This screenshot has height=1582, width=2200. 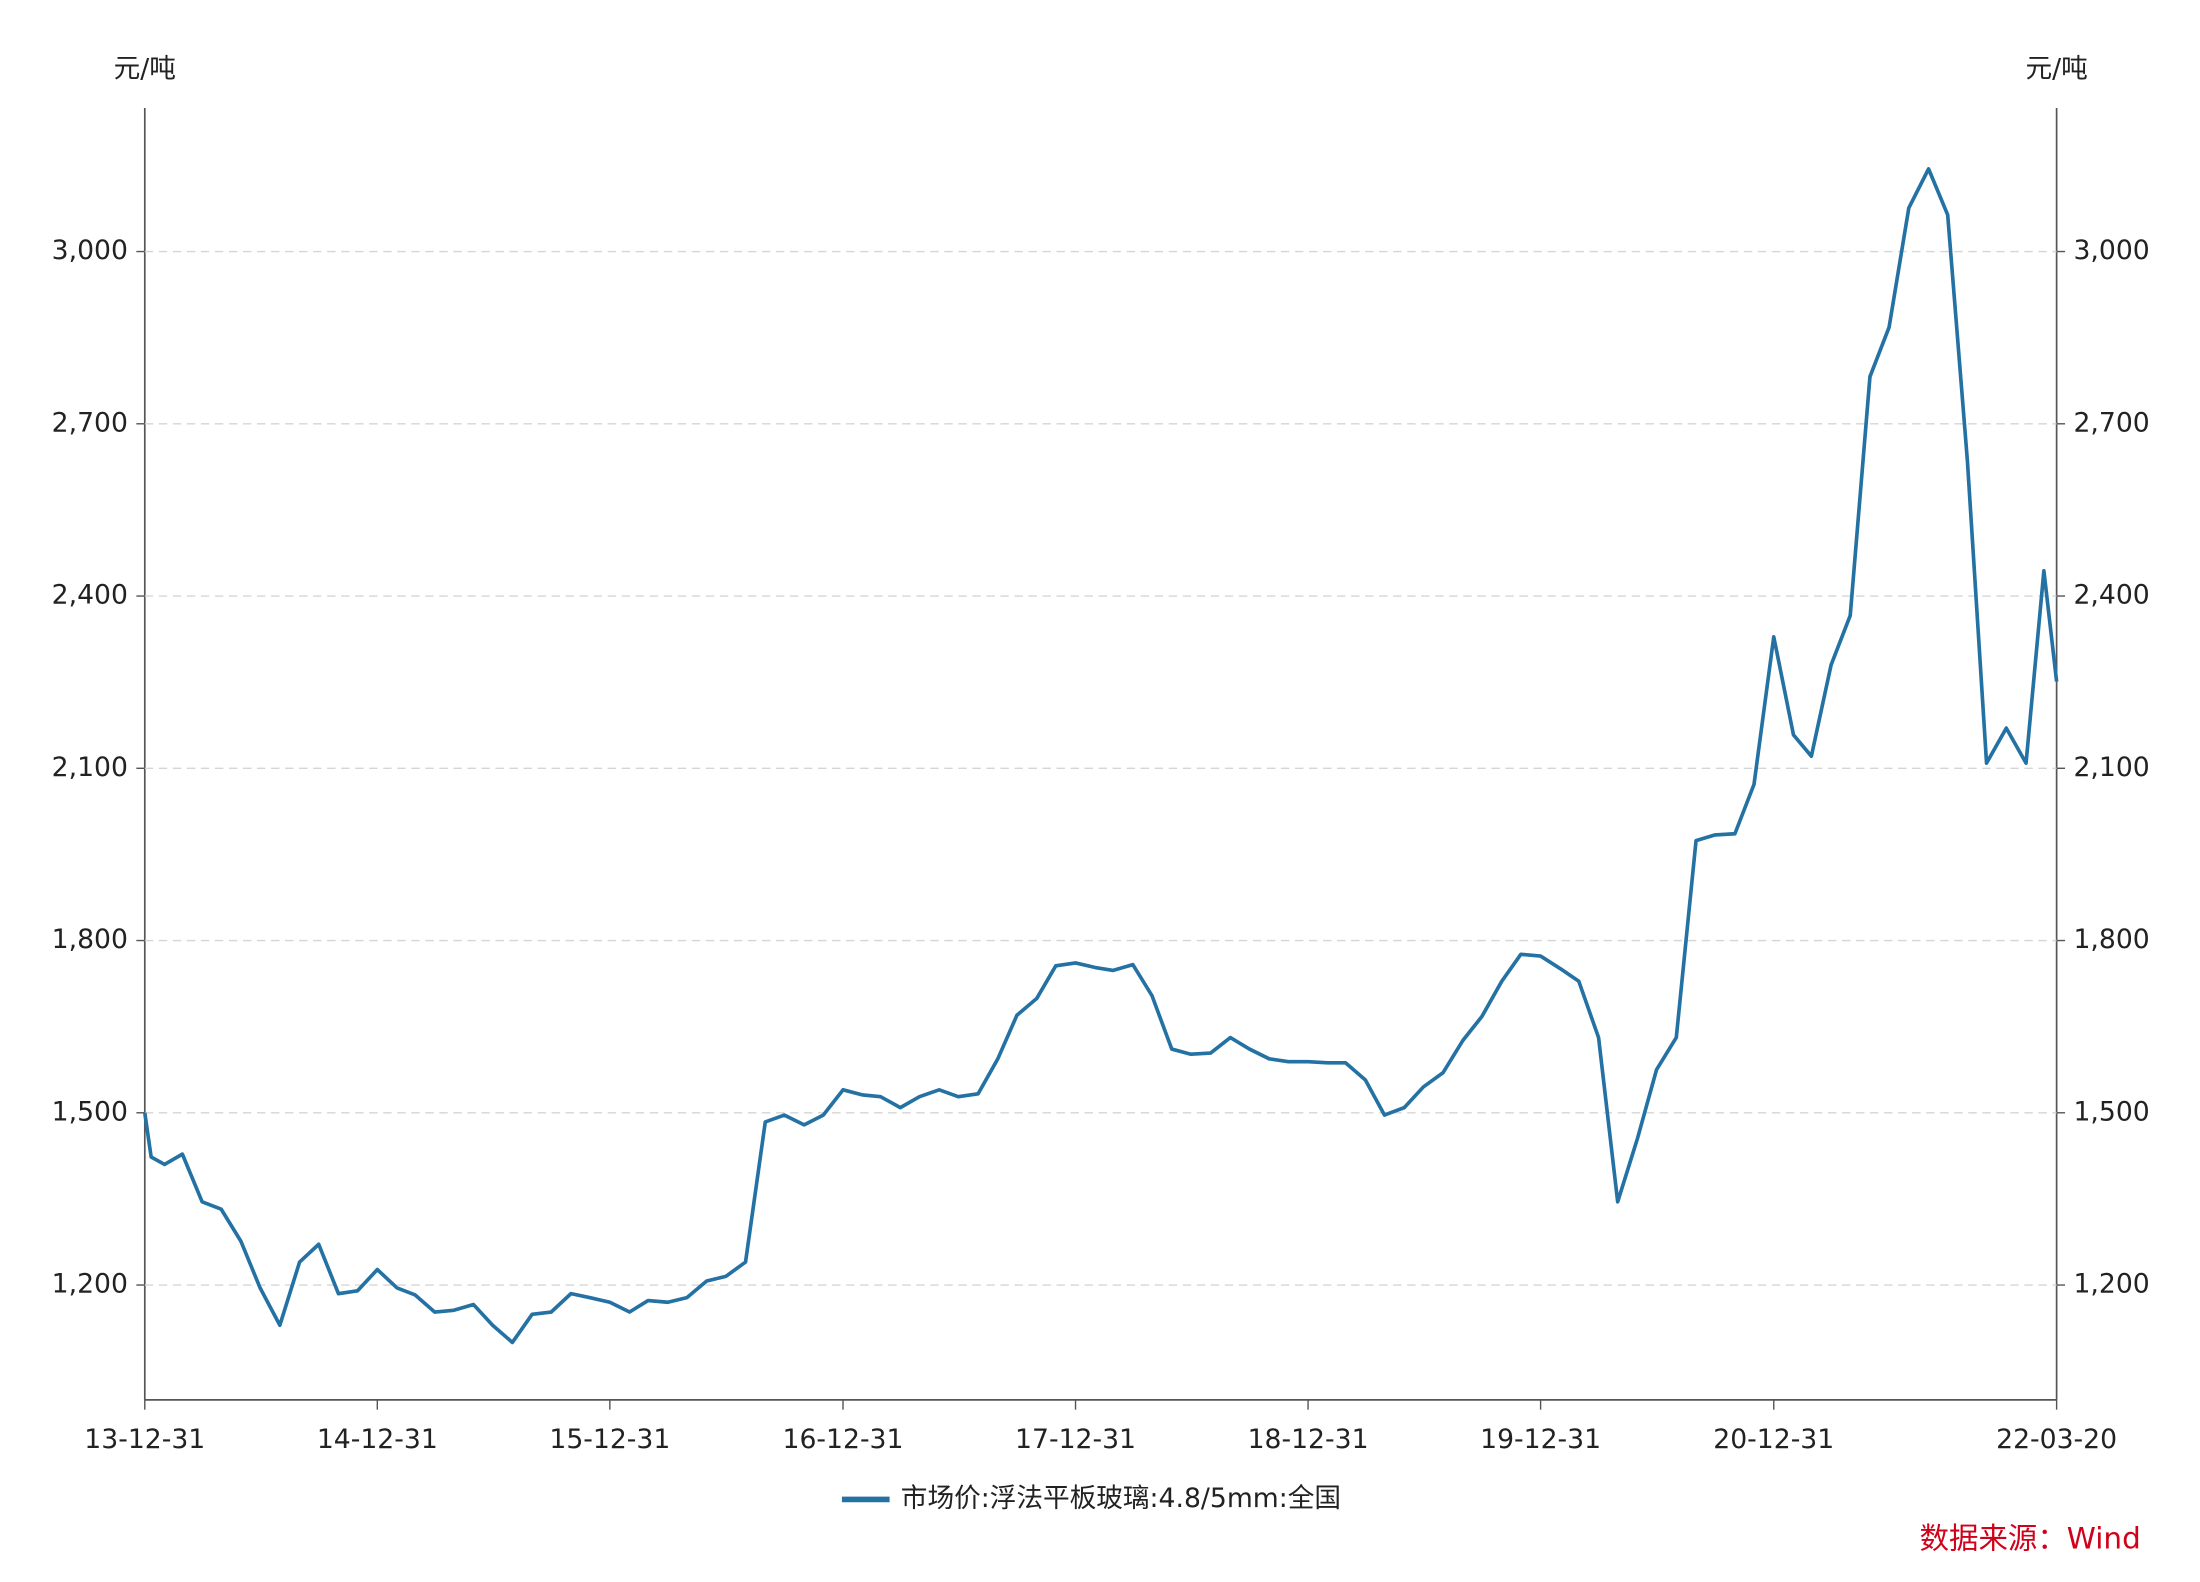 What do you see at coordinates (609, 1439) in the screenshot?
I see `x-tick-label: 15-12-31` at bounding box center [609, 1439].